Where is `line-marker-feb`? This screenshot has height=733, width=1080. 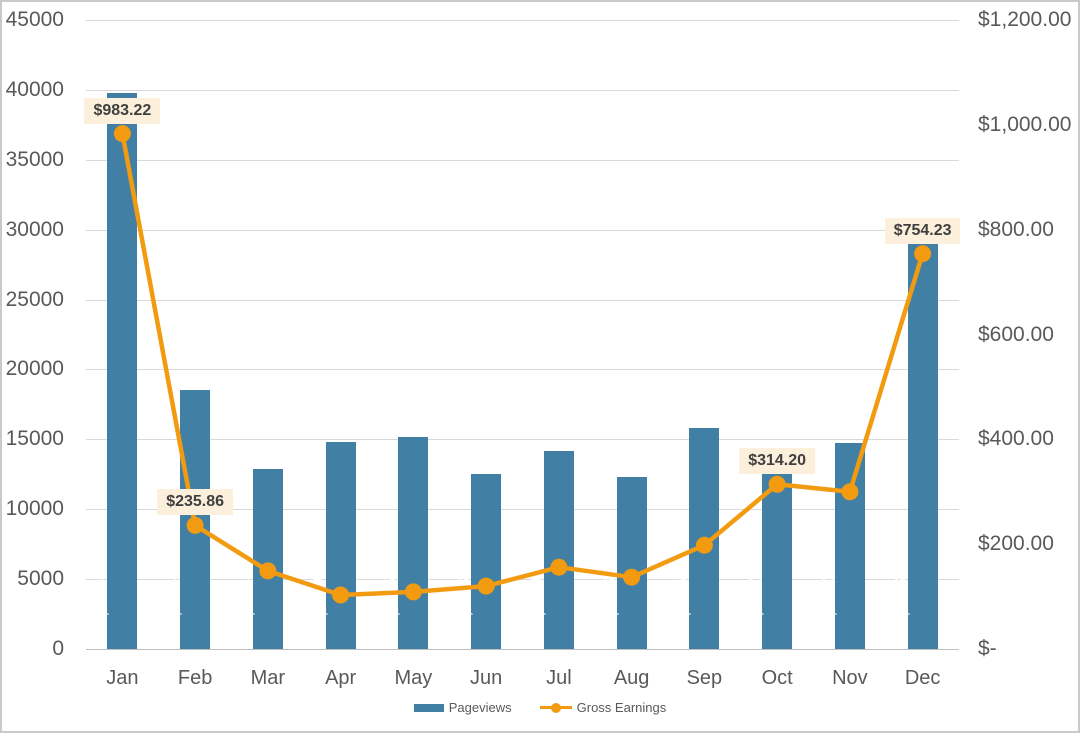 line-marker-feb is located at coordinates (195, 525).